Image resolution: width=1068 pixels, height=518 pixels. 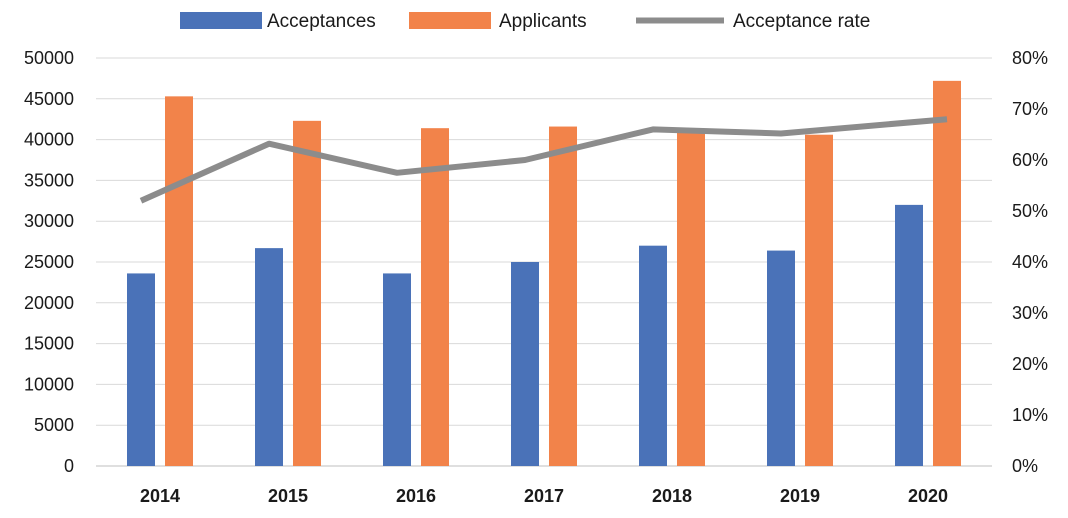 What do you see at coordinates (672, 496) in the screenshot?
I see `x-tick-label: 2018` at bounding box center [672, 496].